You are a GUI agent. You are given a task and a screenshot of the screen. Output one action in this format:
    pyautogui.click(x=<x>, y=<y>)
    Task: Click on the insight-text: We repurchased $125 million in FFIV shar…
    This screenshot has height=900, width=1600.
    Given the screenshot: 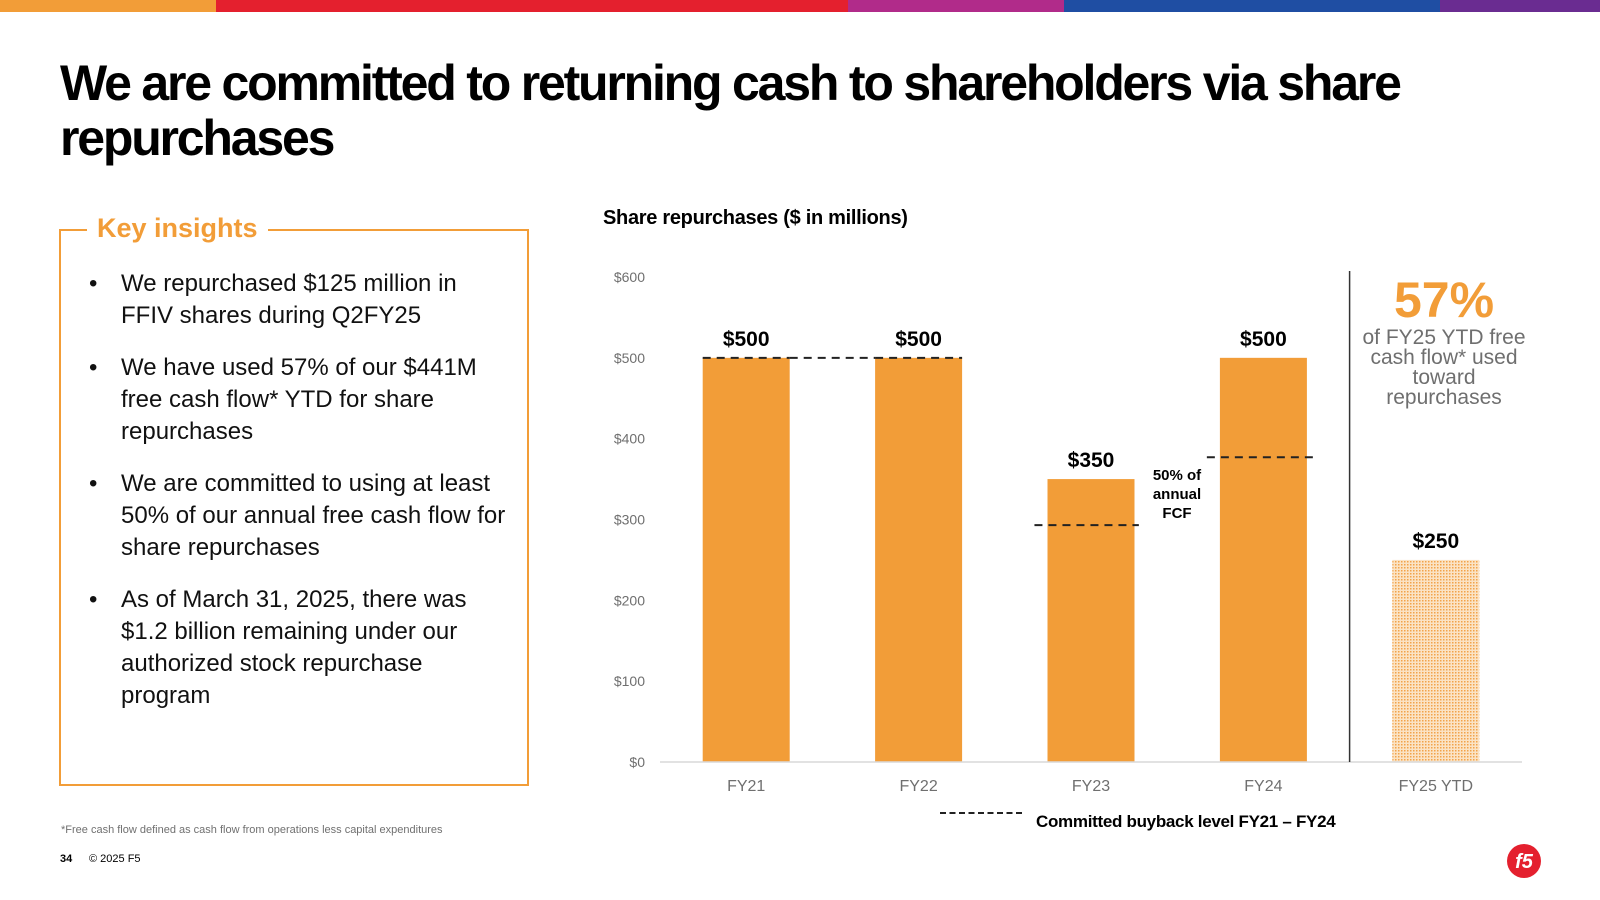 What is the action you would take?
    pyautogui.click(x=289, y=299)
    